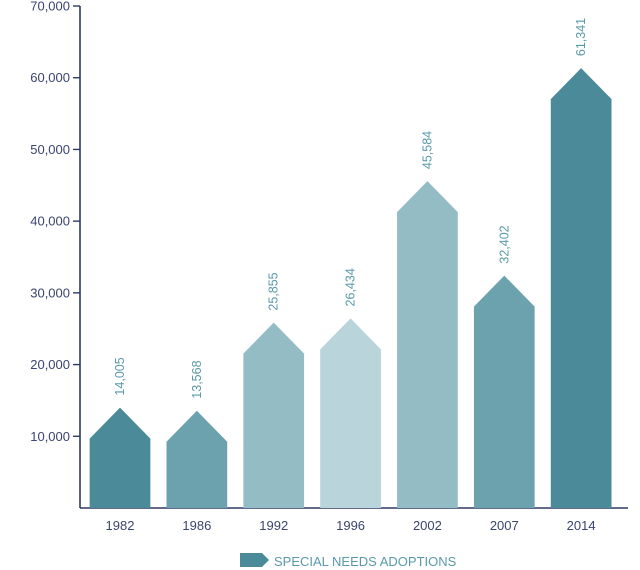 This screenshot has height=570, width=640. What do you see at coordinates (120, 525) in the screenshot?
I see `x-tick-label: 1982` at bounding box center [120, 525].